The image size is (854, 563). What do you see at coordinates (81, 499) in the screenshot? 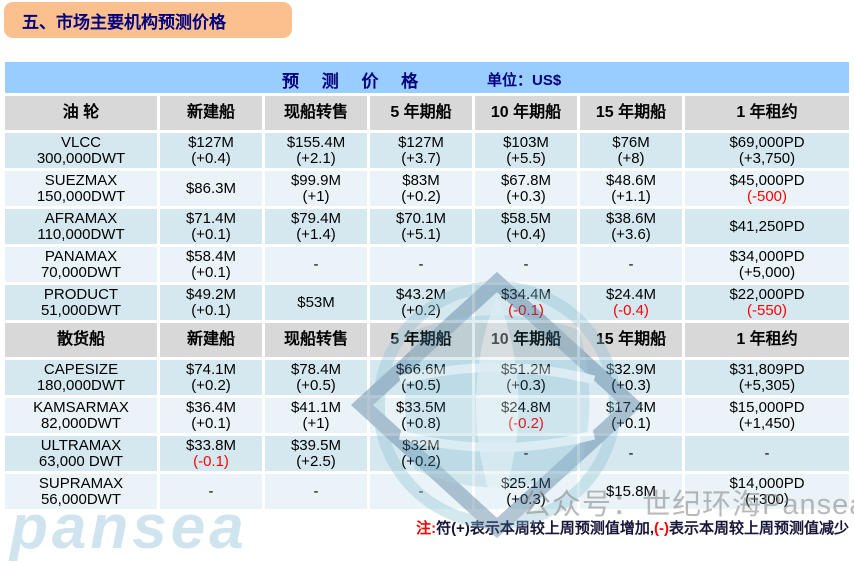
I see `ship-dwt: 56,000DWT` at bounding box center [81, 499].